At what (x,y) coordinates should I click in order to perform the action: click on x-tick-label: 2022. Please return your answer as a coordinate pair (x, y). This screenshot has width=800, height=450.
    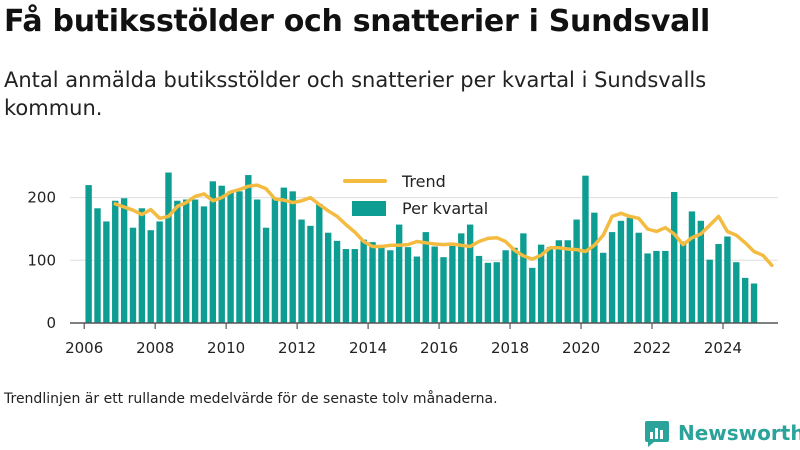
    Looking at the image, I should click on (652, 348).